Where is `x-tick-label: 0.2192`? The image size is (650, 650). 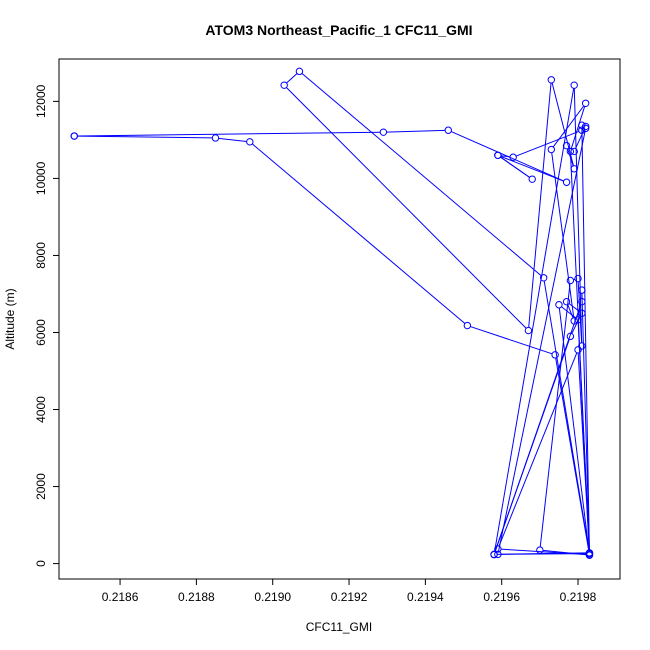
x-tick-label: 0.2192 is located at coordinates (349, 597).